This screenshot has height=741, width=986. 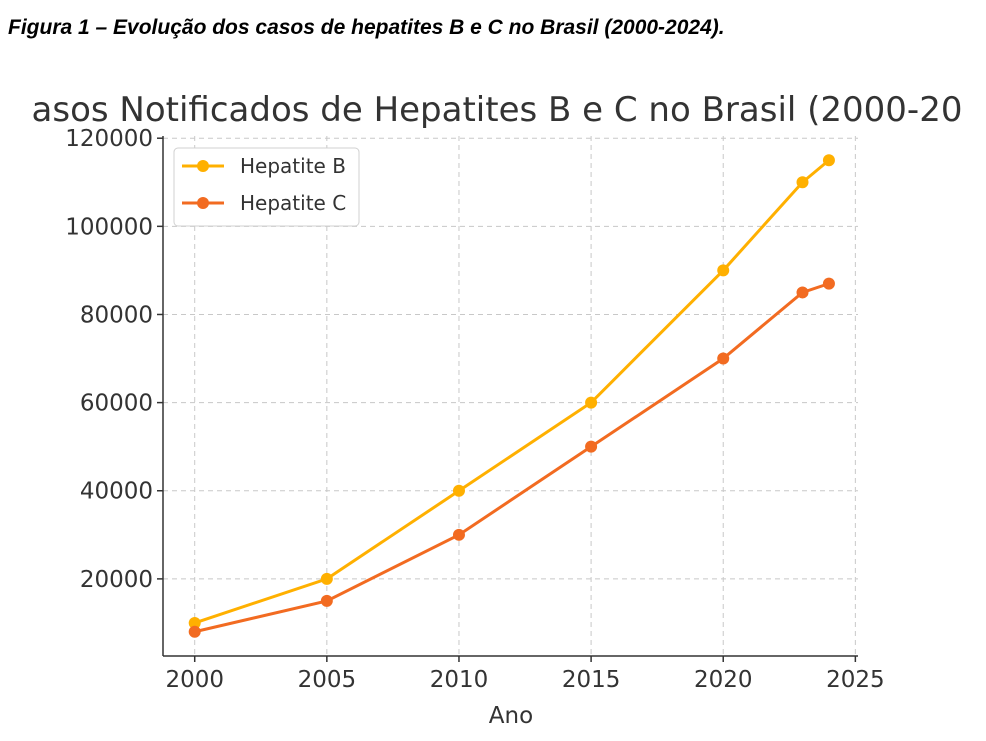 What do you see at coordinates (293, 203) in the screenshot?
I see `legend-label: Hepatite C` at bounding box center [293, 203].